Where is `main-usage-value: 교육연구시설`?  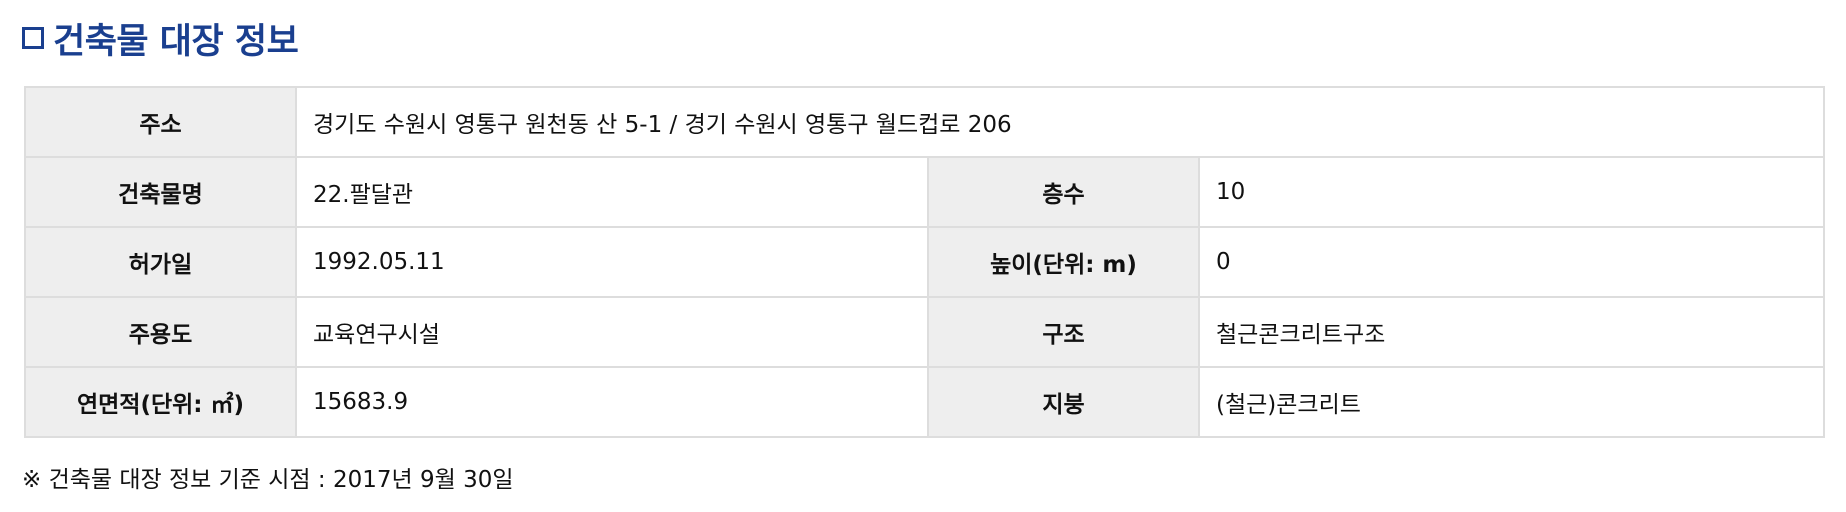
main-usage-value: 교육연구시설 is located at coordinates (612, 332).